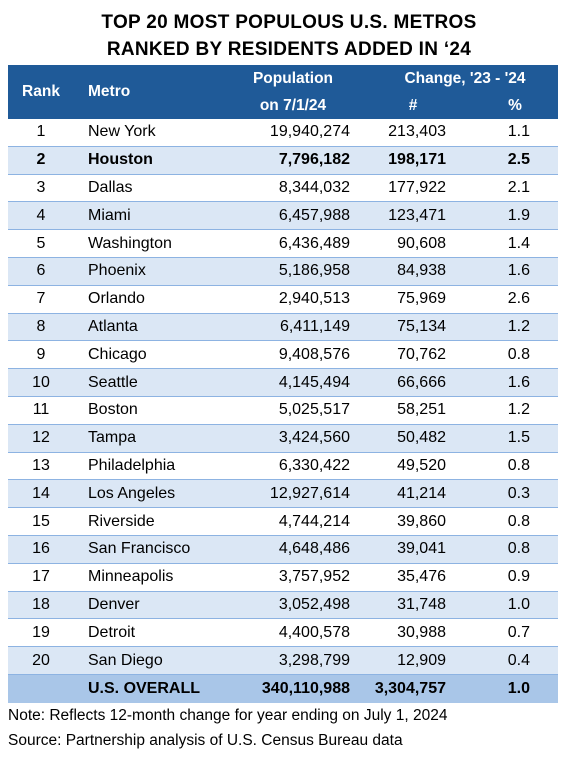  I want to click on table-row: 8 Atlanta 6,411,149 75,134 1.2, so click(283, 327).